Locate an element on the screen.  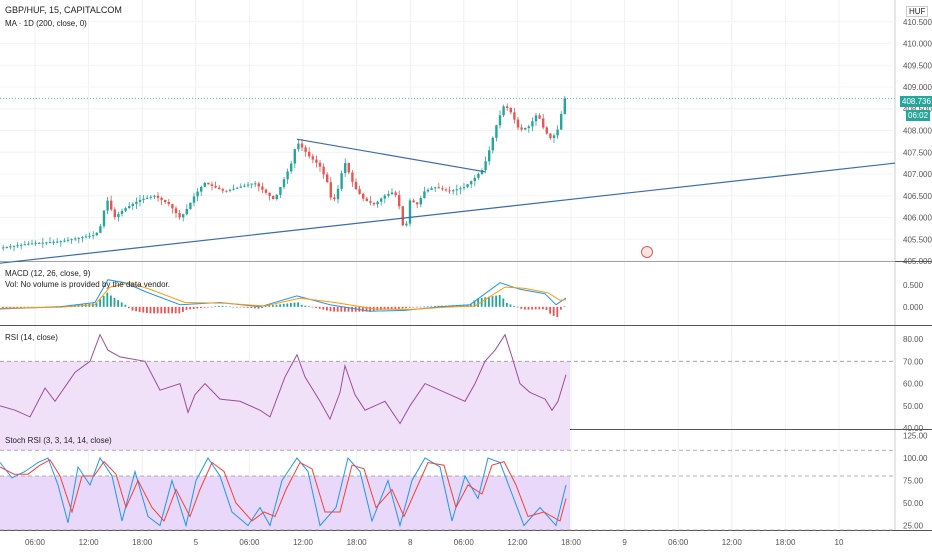
macd-title: MACD (12, 26, close, 9) is located at coordinates (48, 273).